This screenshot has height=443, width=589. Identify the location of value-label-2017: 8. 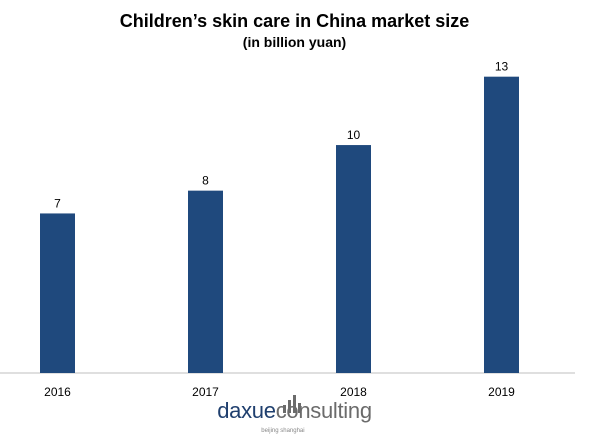
(205, 181).